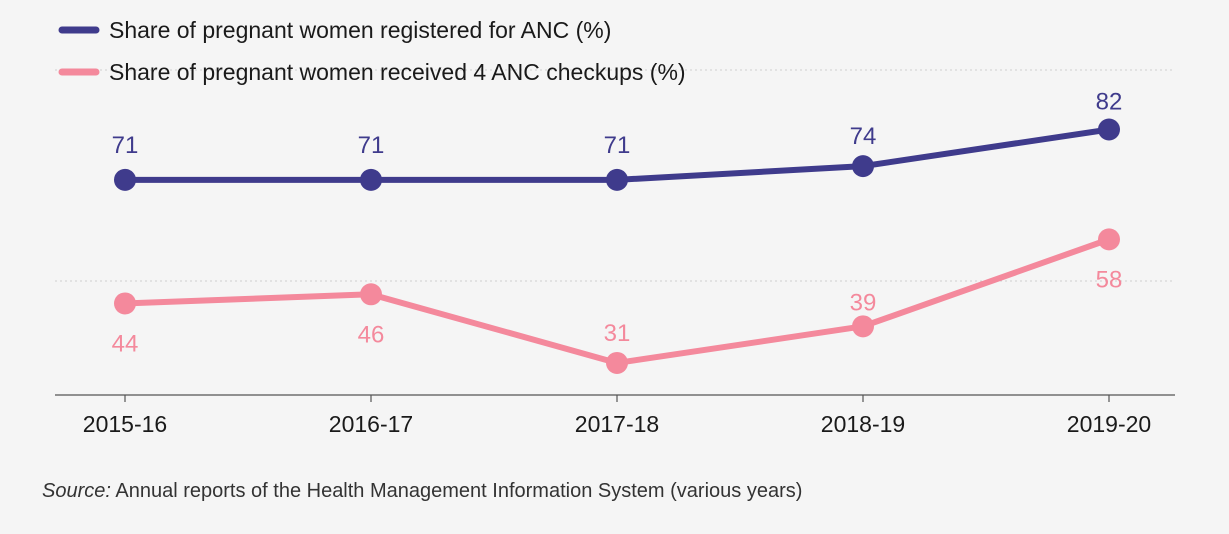 Image resolution: width=1229 pixels, height=534 pixels. Describe the element at coordinates (617, 424) in the screenshot. I see `x-tick-label: 2017-18` at that location.